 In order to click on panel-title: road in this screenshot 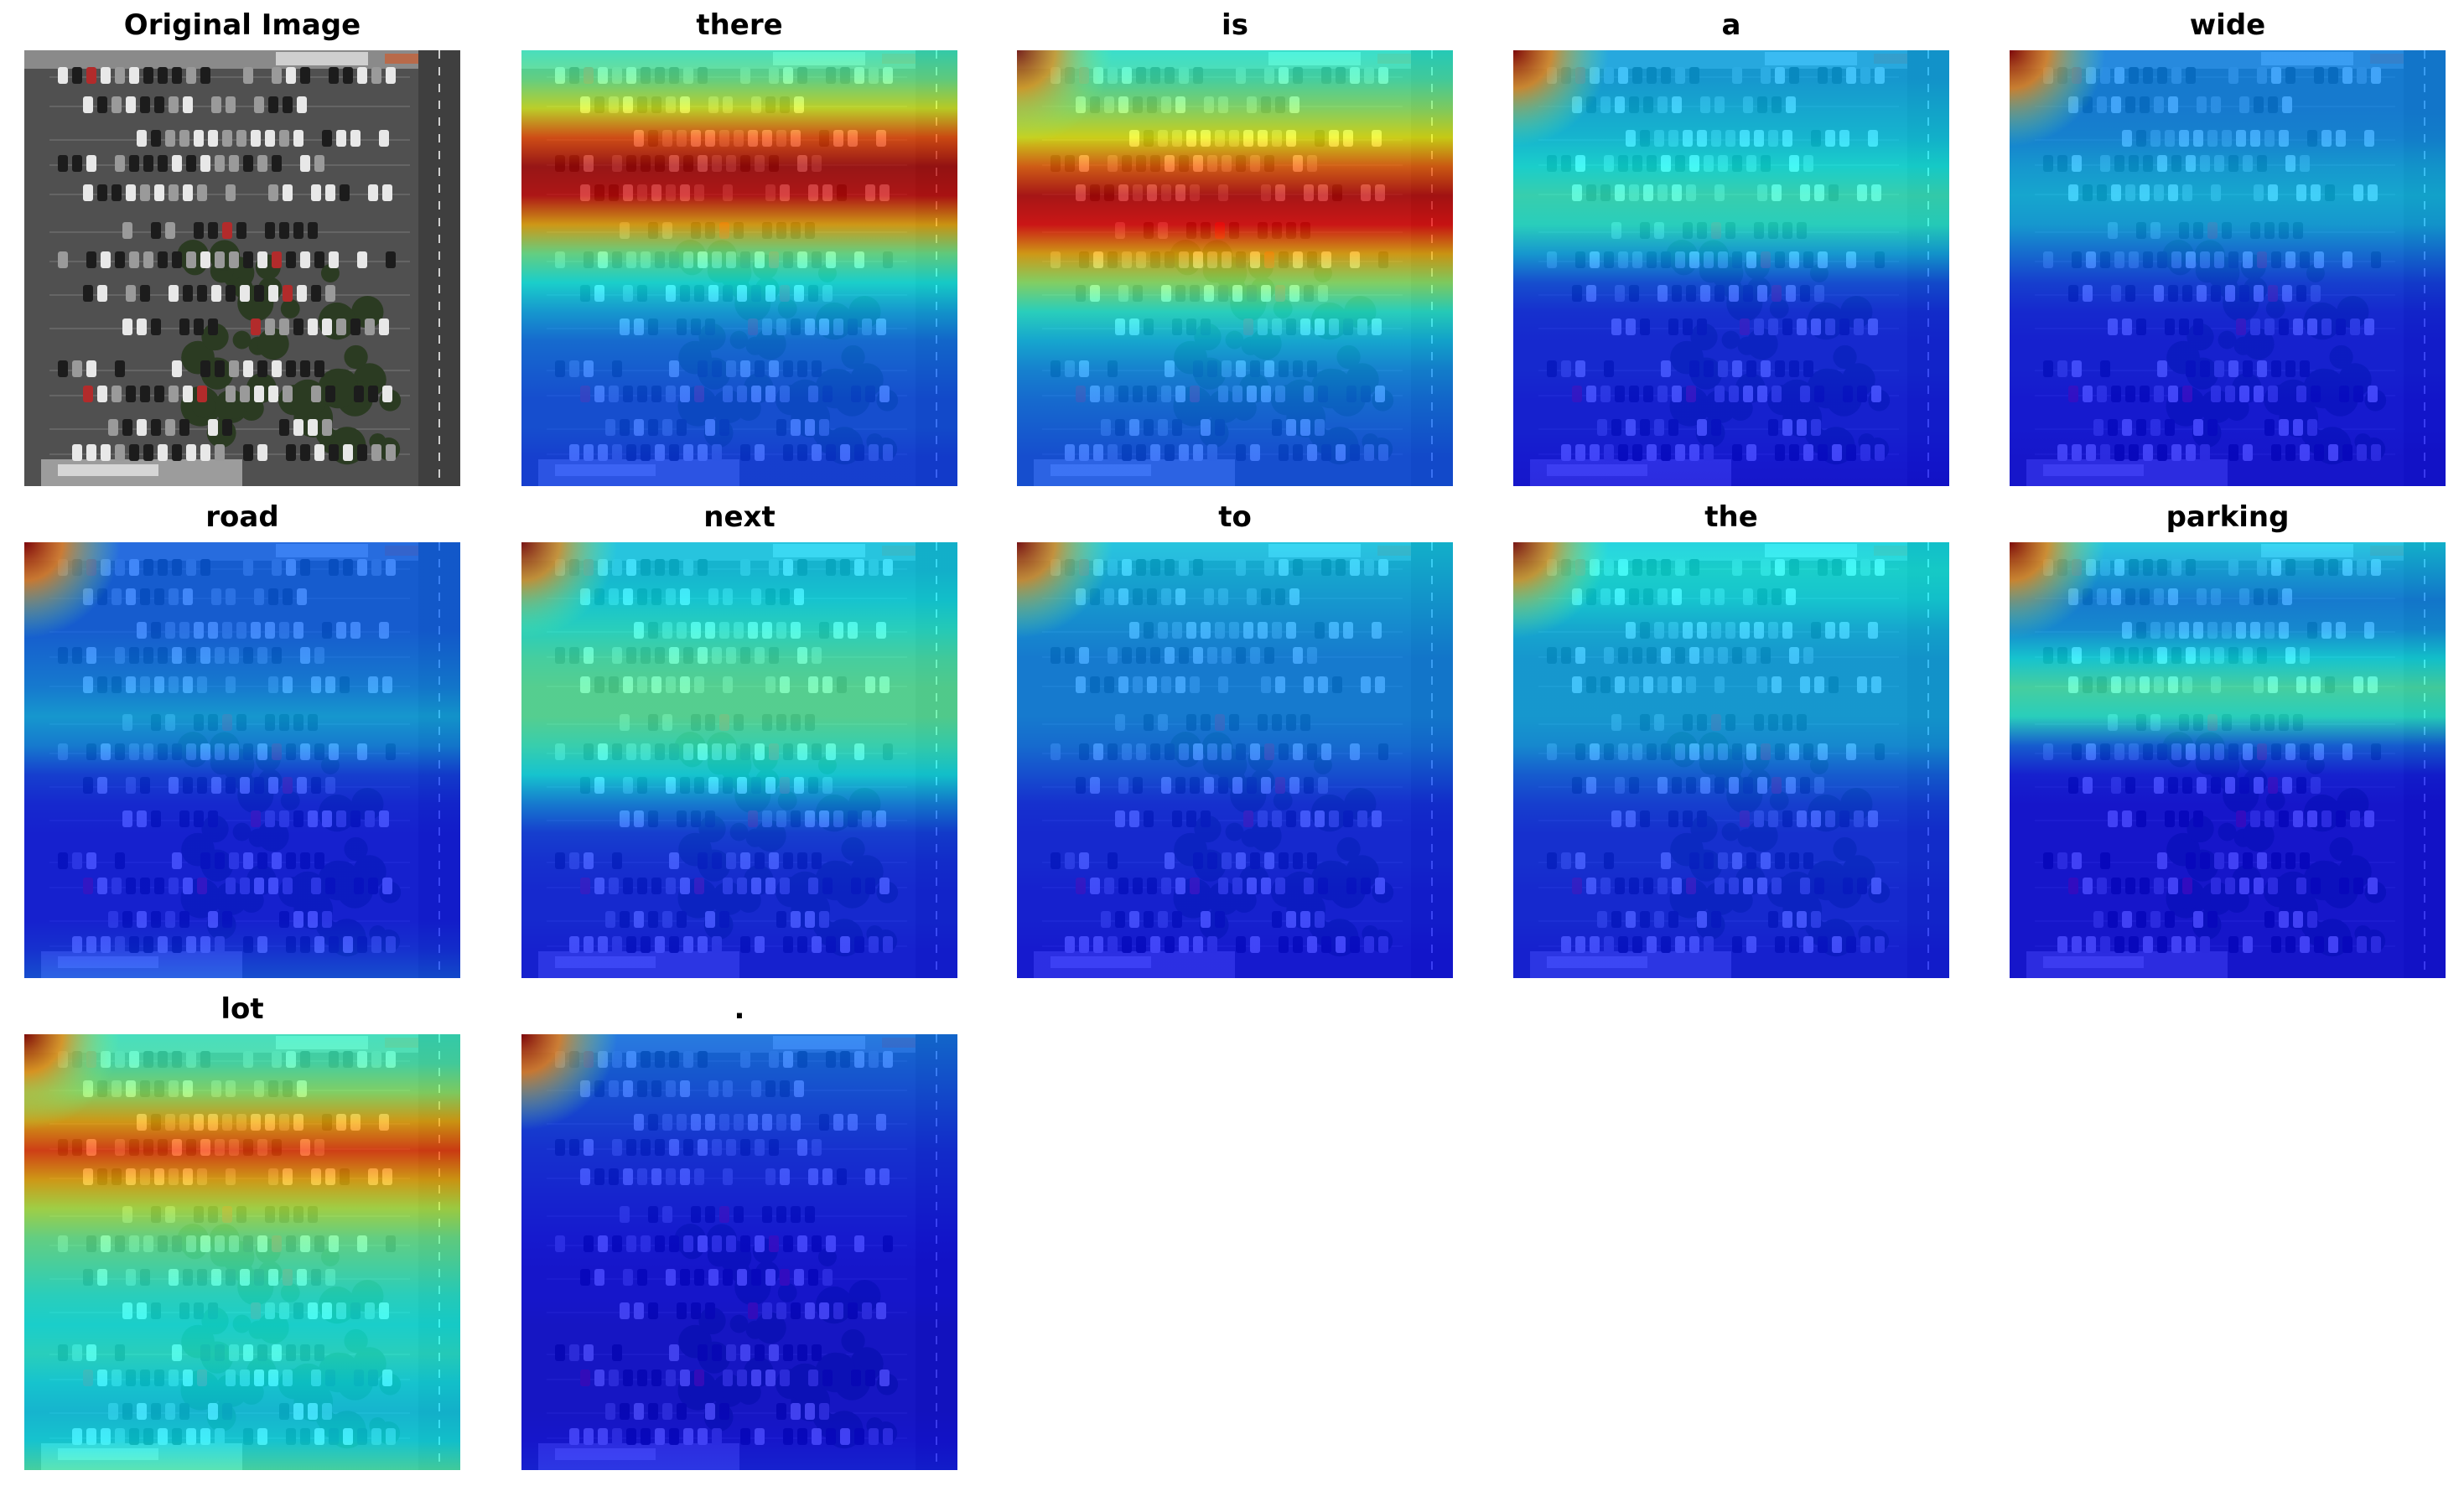, I will do `click(242, 517)`.